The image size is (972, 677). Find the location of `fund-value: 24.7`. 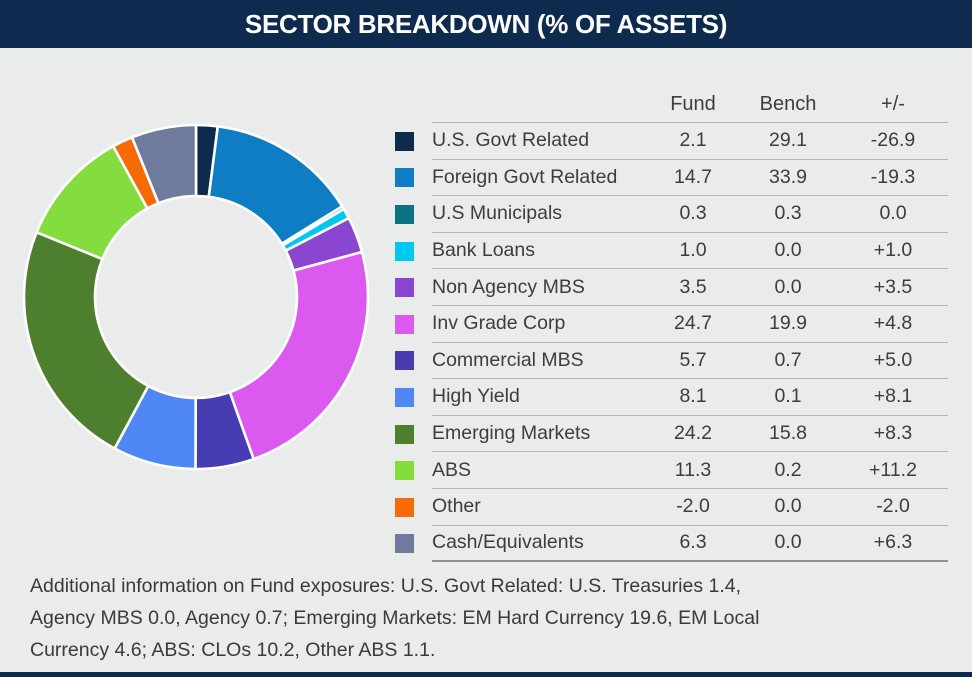

fund-value: 24.7 is located at coordinates (693, 324).